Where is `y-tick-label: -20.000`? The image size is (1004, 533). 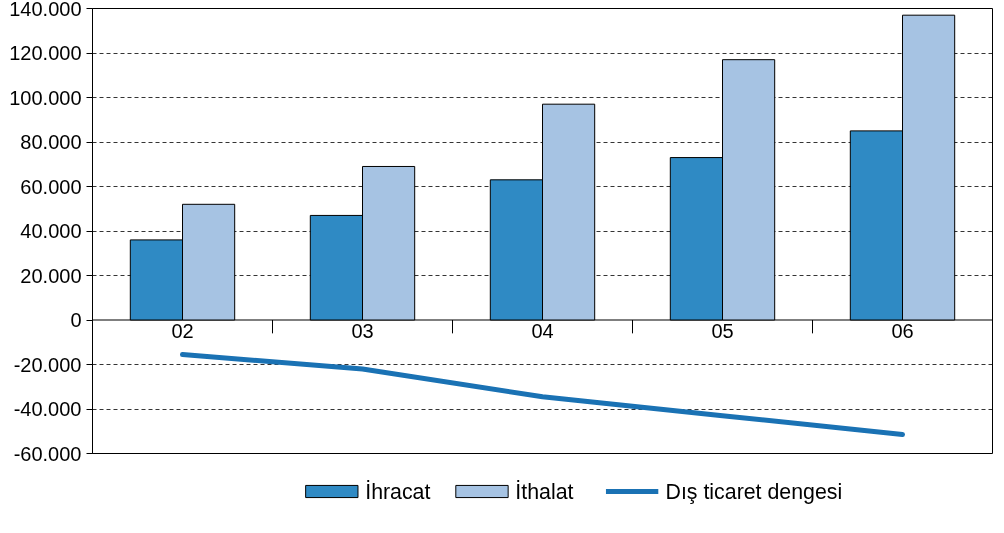
y-tick-label: -20.000 is located at coordinates (47, 364).